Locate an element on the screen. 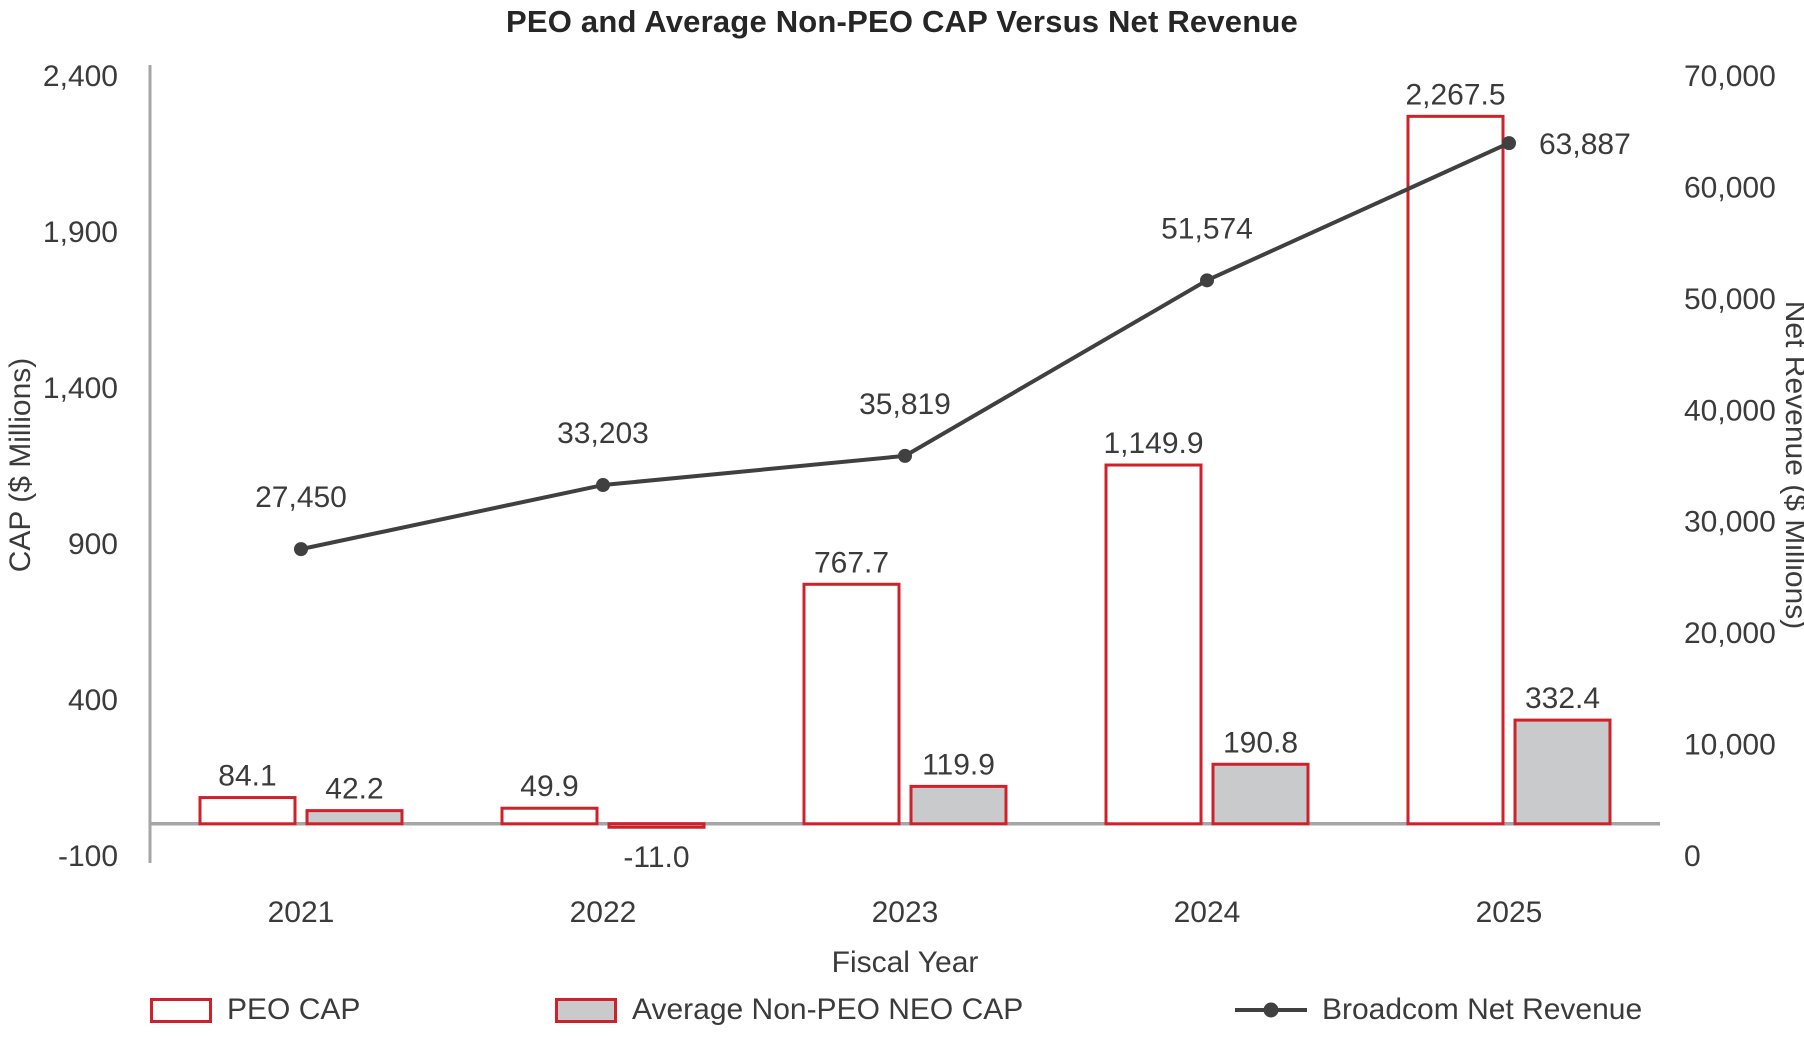  legend-swatch-peo-cap is located at coordinates (181, 1010).